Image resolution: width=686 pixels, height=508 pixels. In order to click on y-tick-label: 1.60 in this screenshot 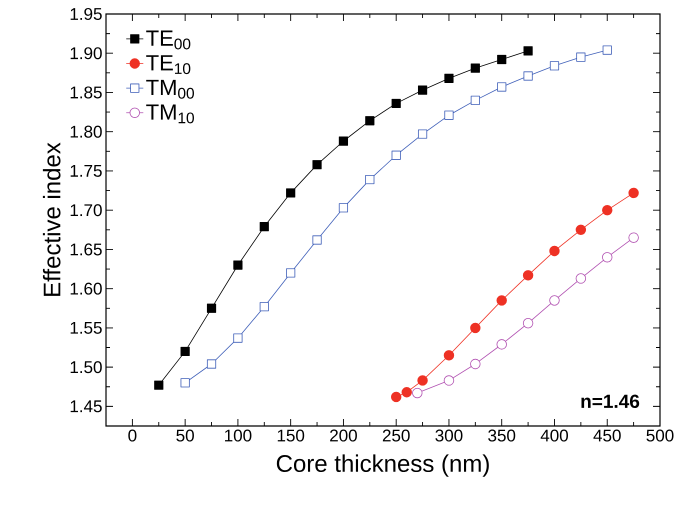, I will do `click(86, 288)`.